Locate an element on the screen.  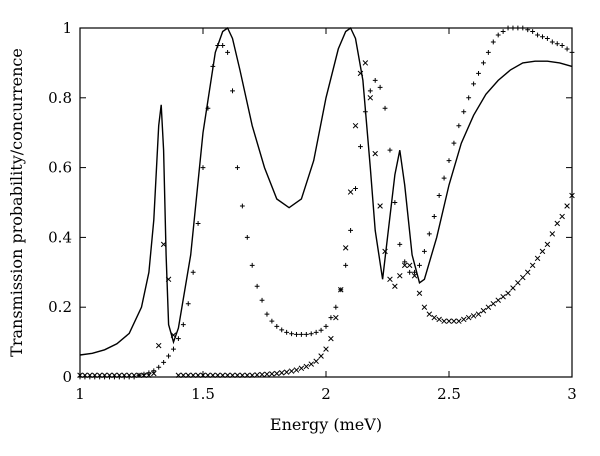
y-tick-label: 0.6 is located at coordinates (60, 168).